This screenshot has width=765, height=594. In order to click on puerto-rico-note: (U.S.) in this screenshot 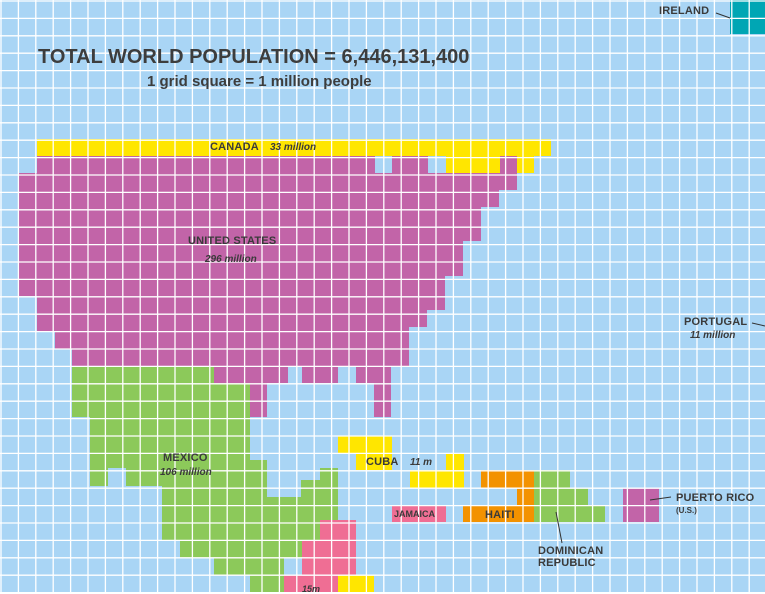, I will do `click(686, 510)`.